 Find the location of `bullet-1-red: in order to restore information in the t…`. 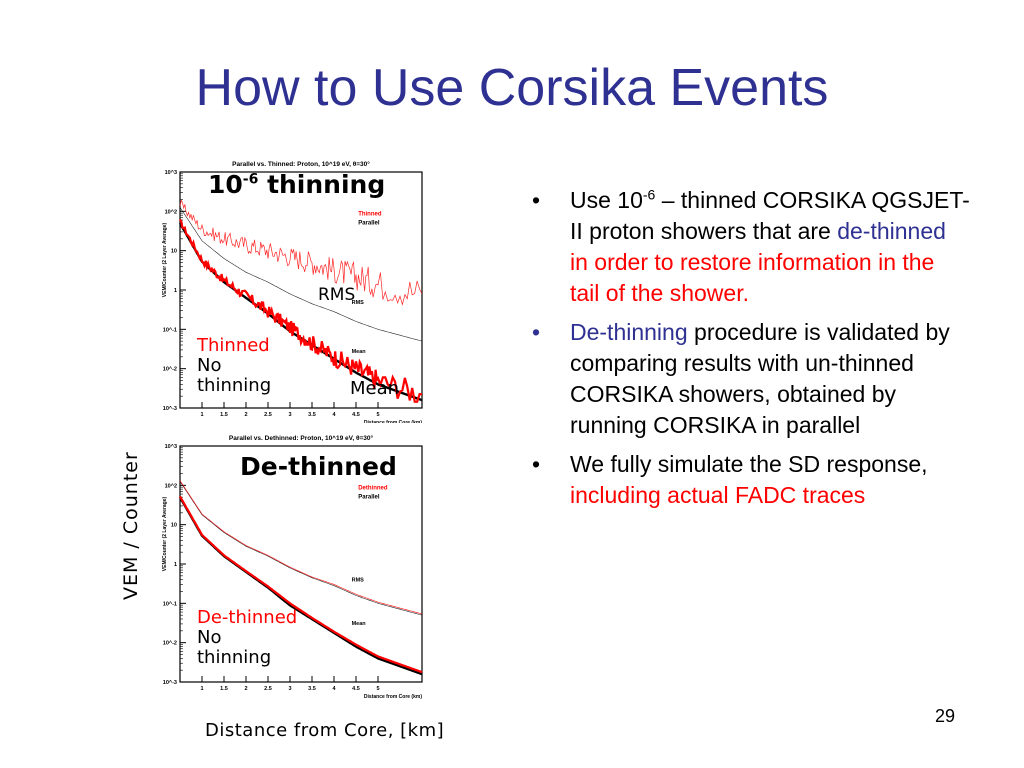

bullet-1-red: in order to restore information in the t… is located at coordinates (752, 277).